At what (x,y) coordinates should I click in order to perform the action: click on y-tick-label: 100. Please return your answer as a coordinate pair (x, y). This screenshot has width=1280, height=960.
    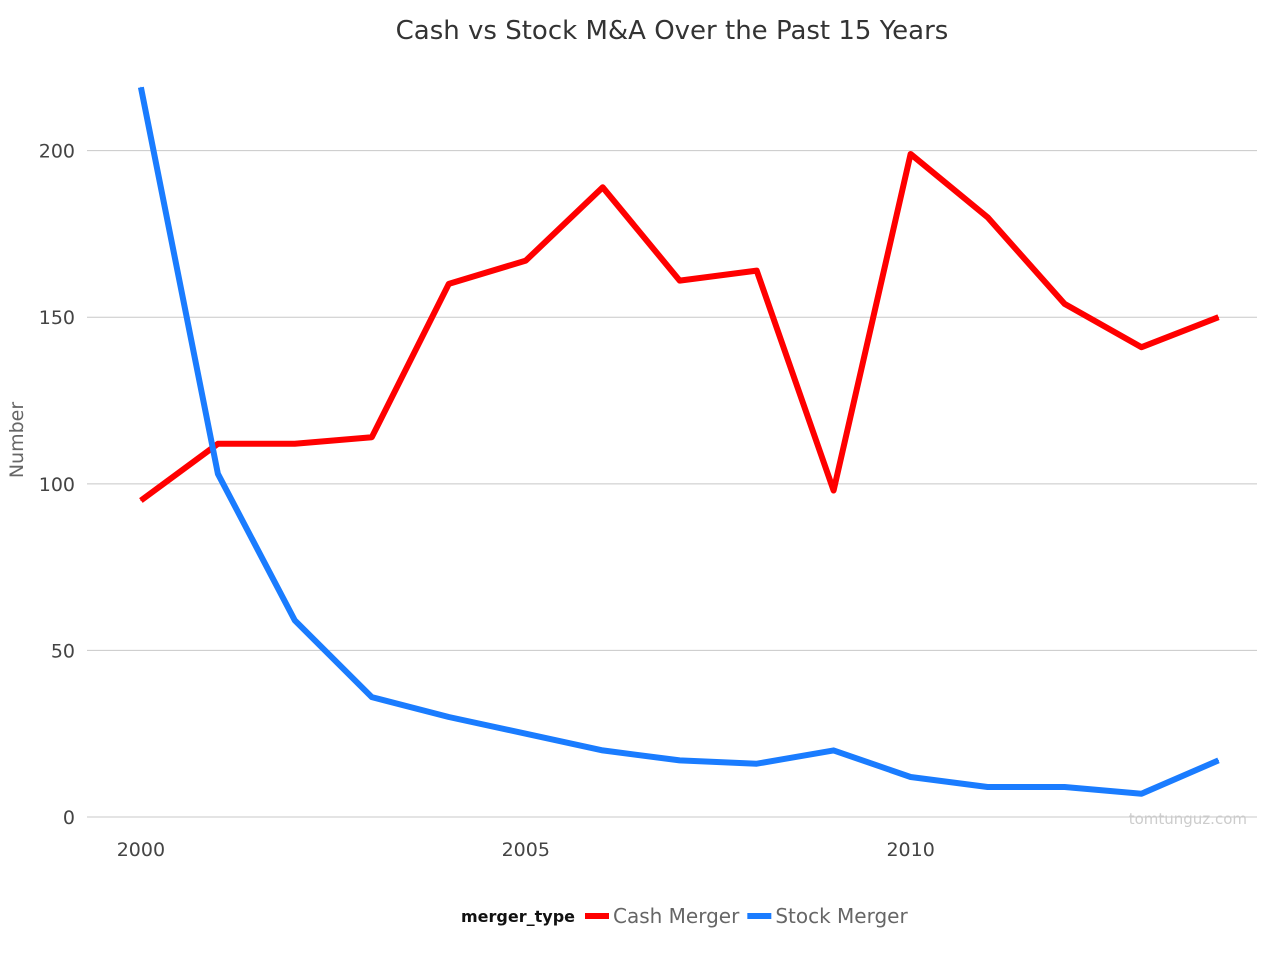
    Looking at the image, I should click on (57, 485).